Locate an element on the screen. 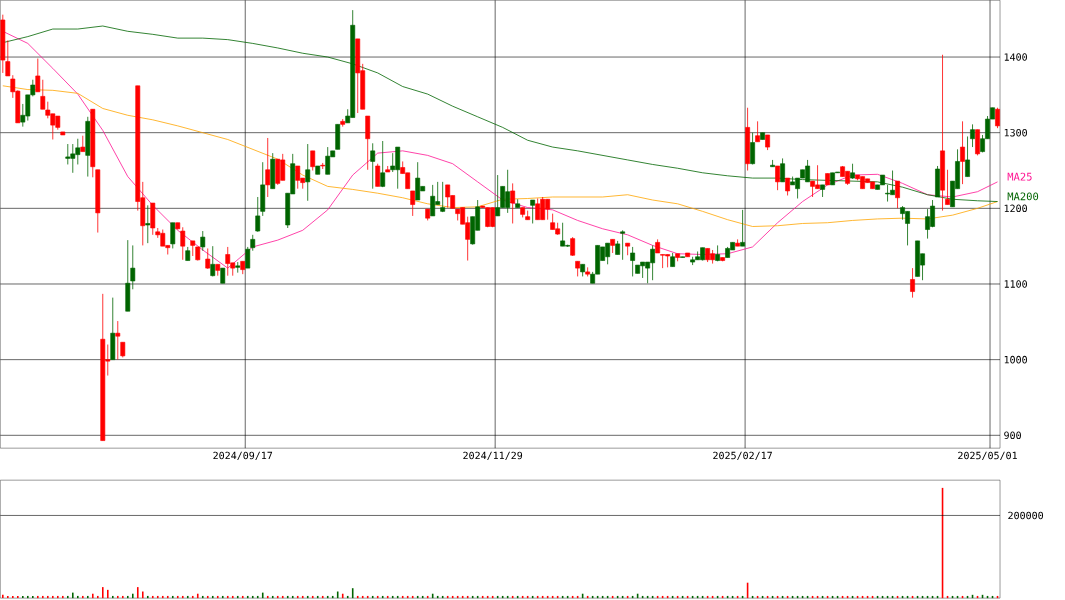 The height and width of the screenshot is (600, 1065). series-label: MA200 is located at coordinates (1023, 196).